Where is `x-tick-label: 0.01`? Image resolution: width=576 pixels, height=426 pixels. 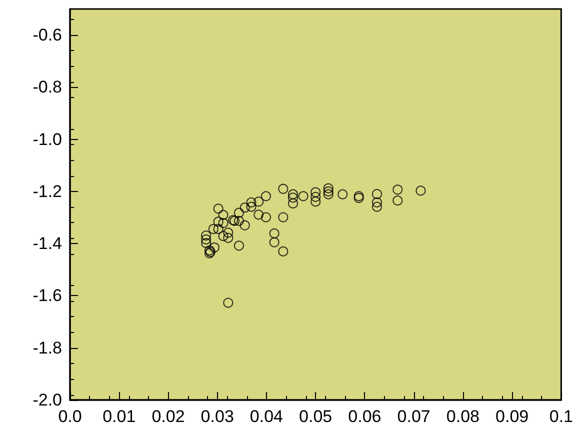
x-tick-label: 0.01 is located at coordinates (119, 416).